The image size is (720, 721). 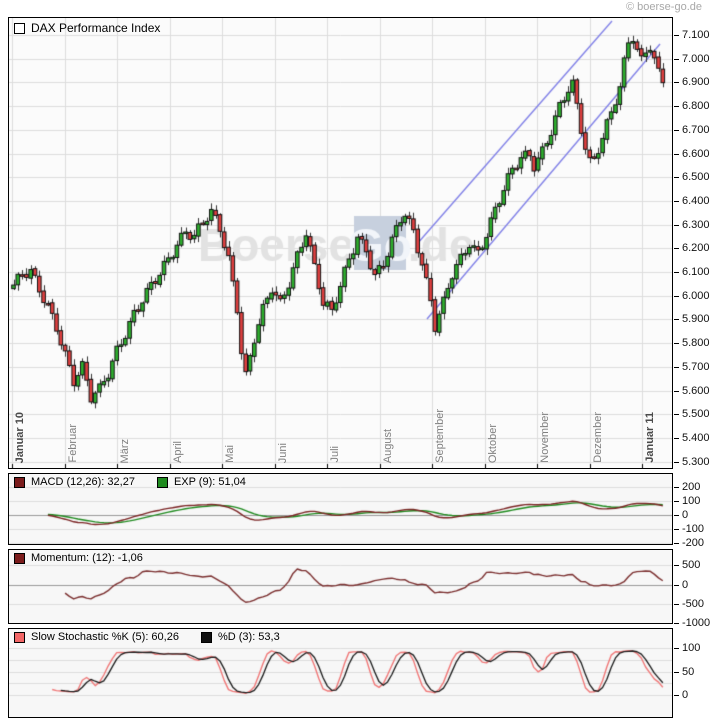 I want to click on axis-tick-label: 500, so click(x=691, y=565).